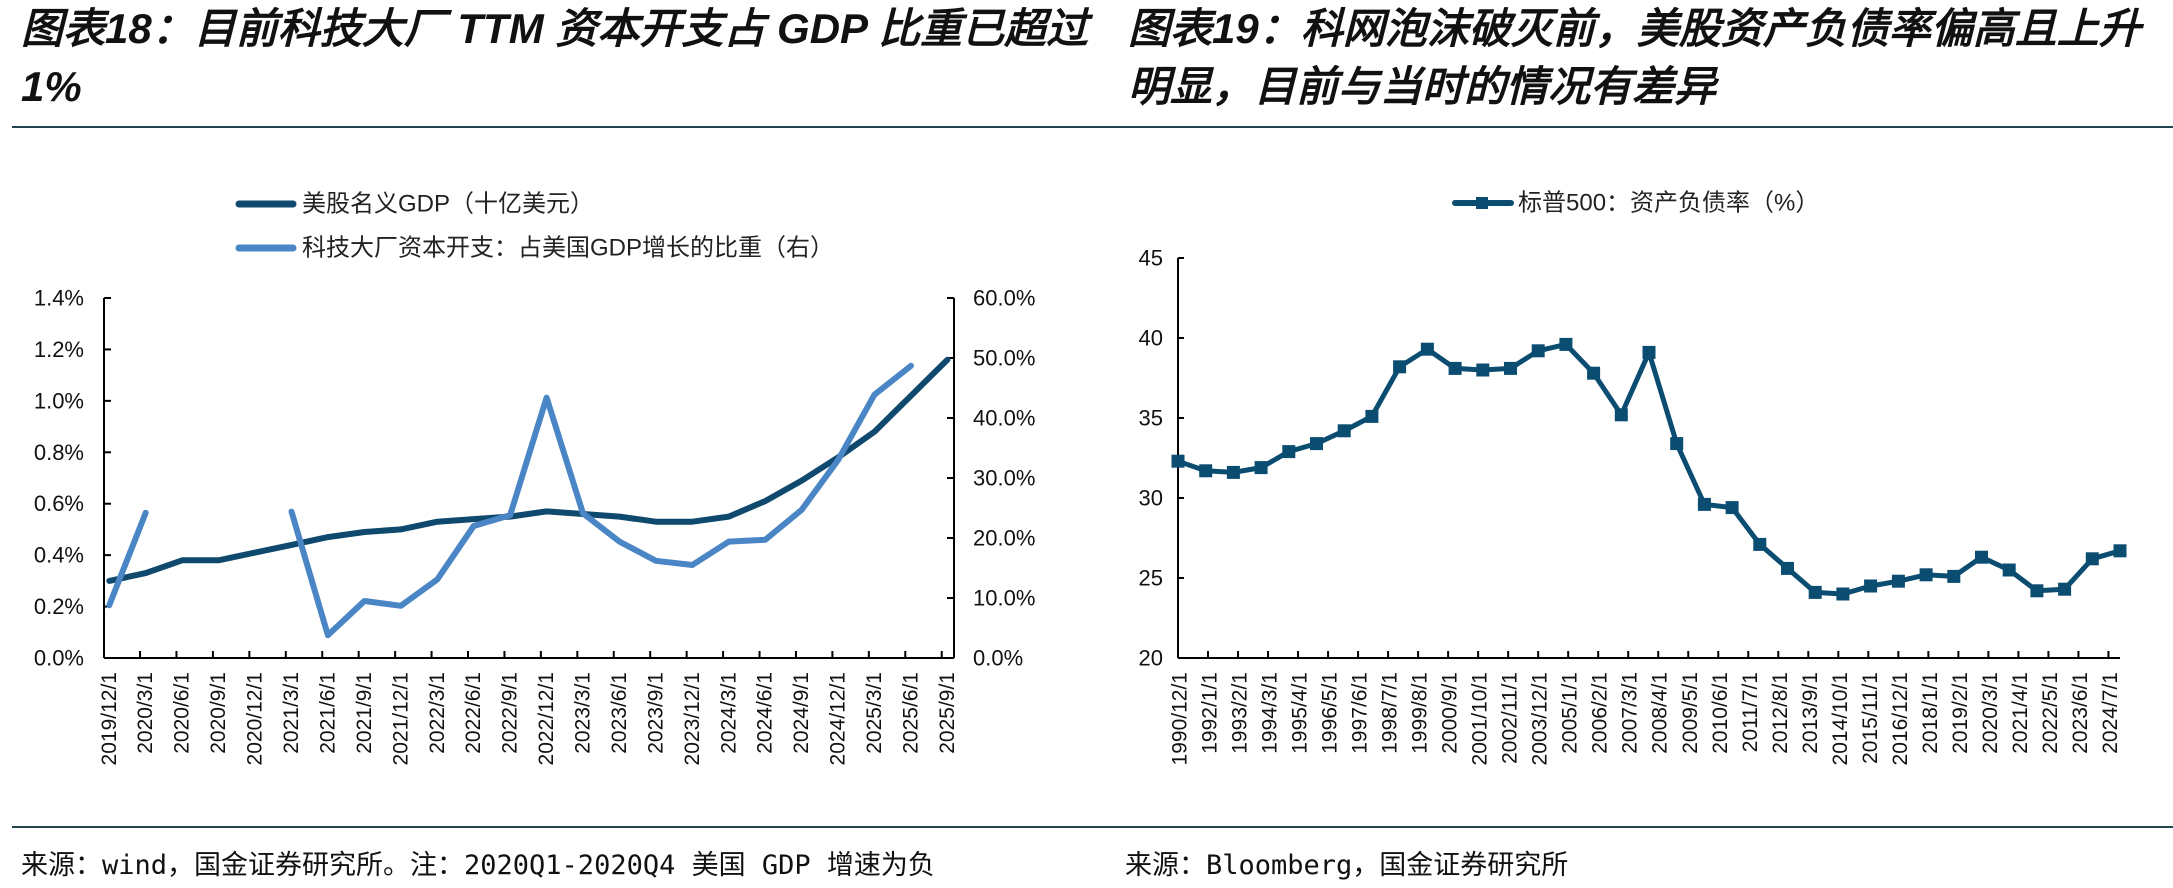 The height and width of the screenshot is (888, 2173). Describe the element at coordinates (291, 713) in the screenshot. I see `x-tick-label: 2021/3/1` at that location.